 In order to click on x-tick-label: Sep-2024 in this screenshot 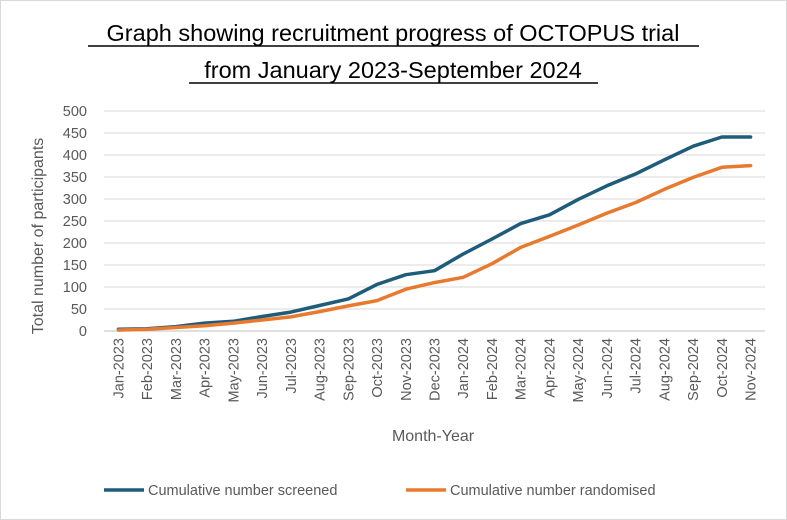, I will do `click(694, 369)`.